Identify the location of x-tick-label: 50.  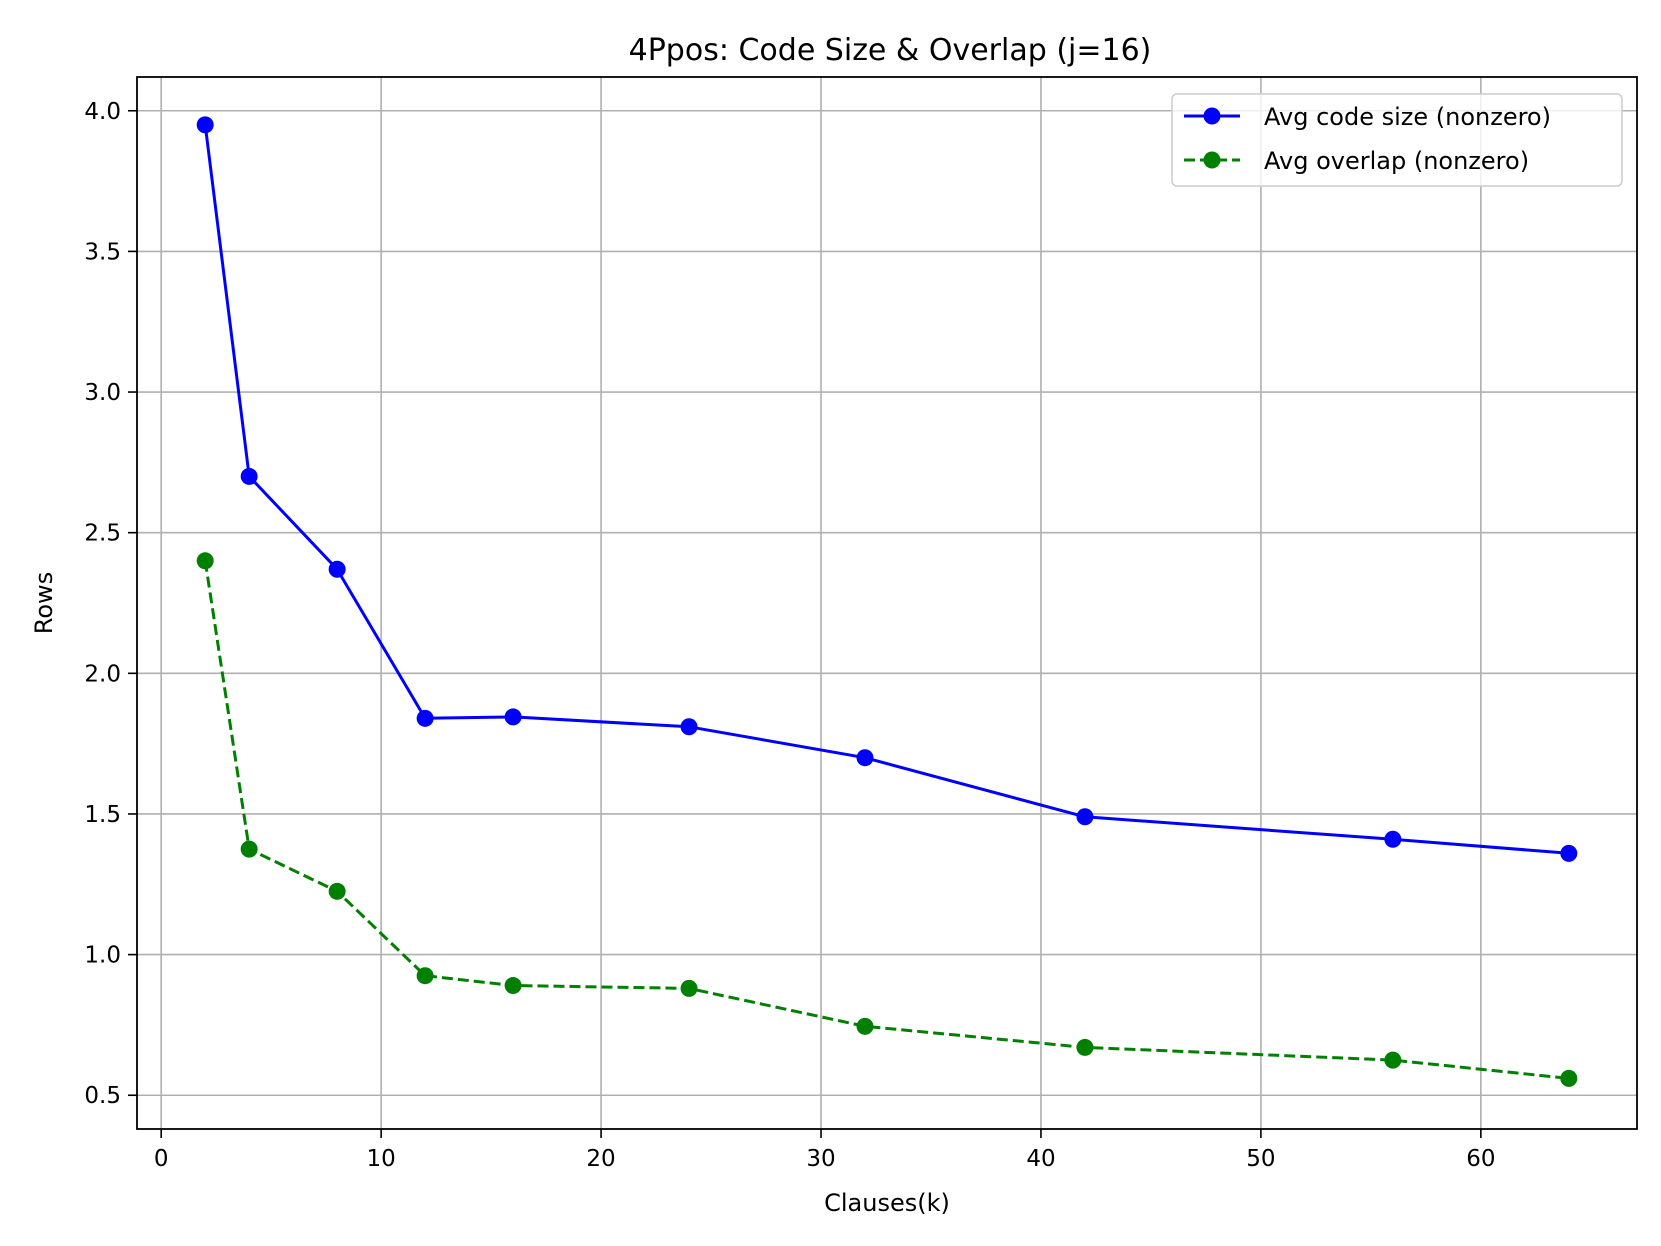
(1260, 1159).